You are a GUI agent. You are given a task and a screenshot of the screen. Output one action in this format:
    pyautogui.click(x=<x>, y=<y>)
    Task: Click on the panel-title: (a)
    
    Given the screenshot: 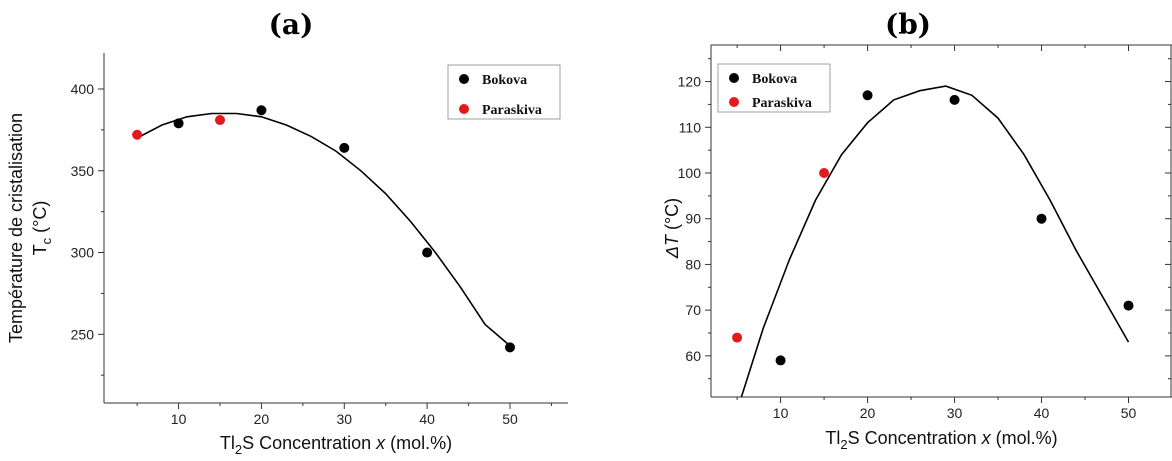 What is the action you would take?
    pyautogui.click(x=291, y=24)
    